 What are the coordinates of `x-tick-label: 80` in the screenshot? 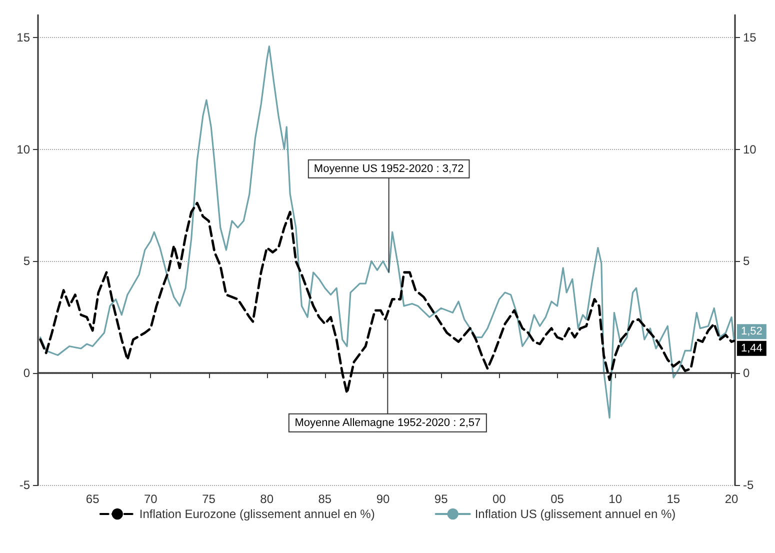 It's located at (267, 499).